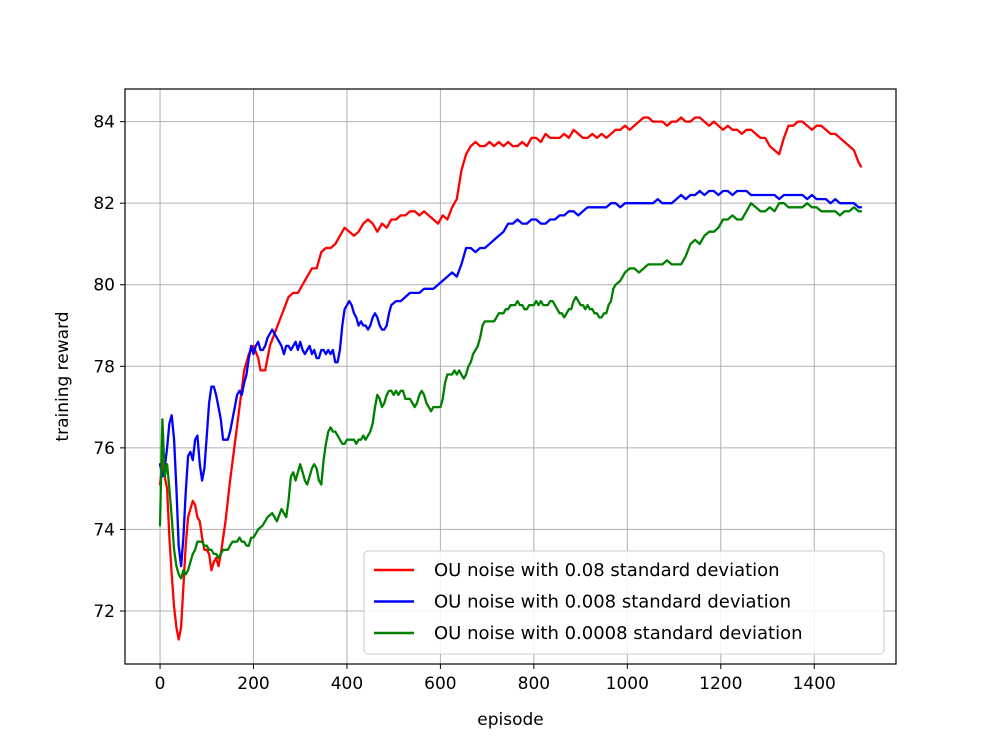 This screenshot has width=996, height=747. What do you see at coordinates (104, 530) in the screenshot?
I see `y-tick-label: 74` at bounding box center [104, 530].